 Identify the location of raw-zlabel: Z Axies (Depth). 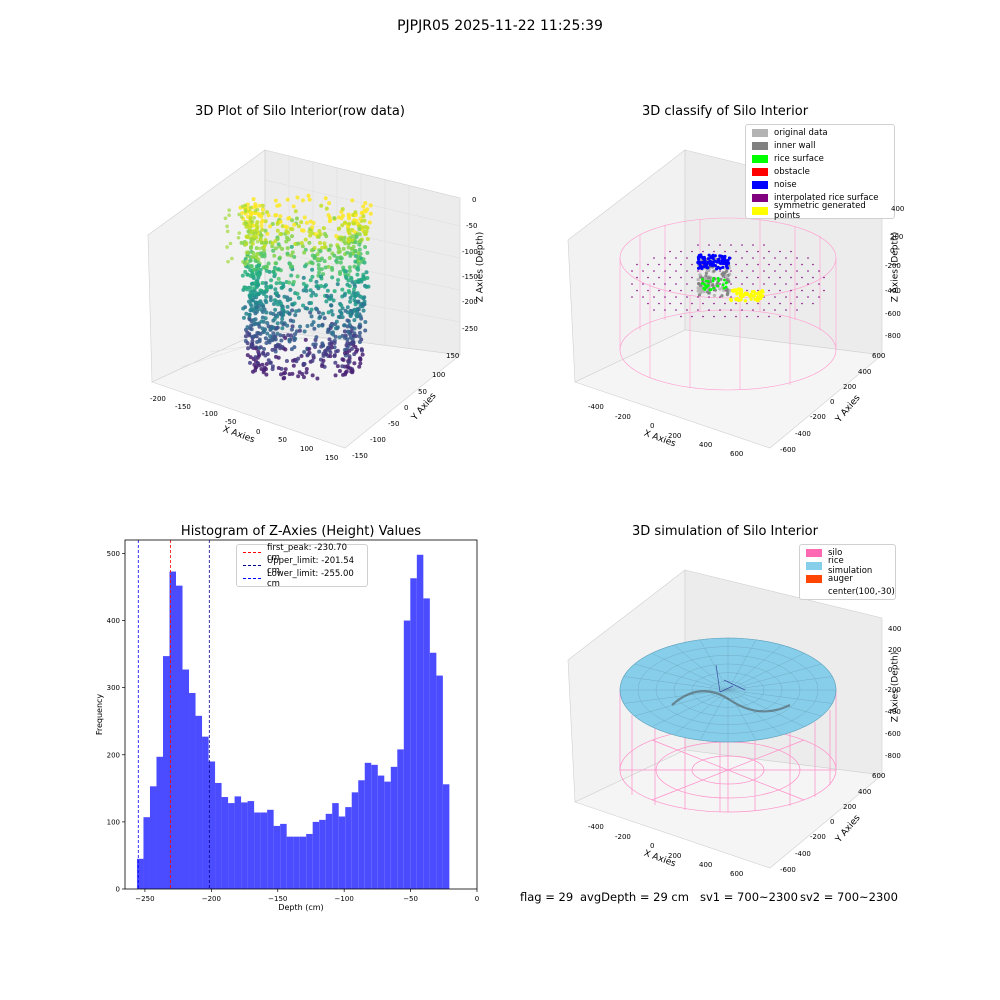
(480, 267).